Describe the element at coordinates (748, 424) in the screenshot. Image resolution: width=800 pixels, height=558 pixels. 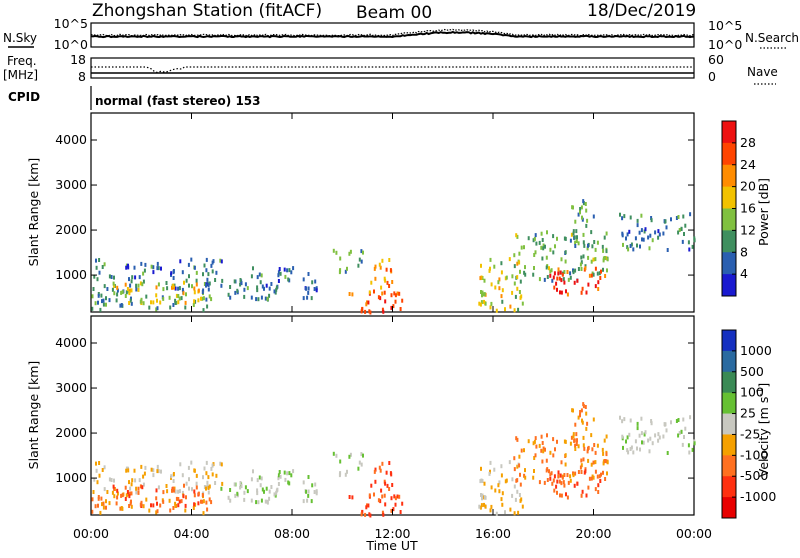
I see `velocity-color-scale: 1000 500 100 25 -25 -100 -500 -1000` at that location.